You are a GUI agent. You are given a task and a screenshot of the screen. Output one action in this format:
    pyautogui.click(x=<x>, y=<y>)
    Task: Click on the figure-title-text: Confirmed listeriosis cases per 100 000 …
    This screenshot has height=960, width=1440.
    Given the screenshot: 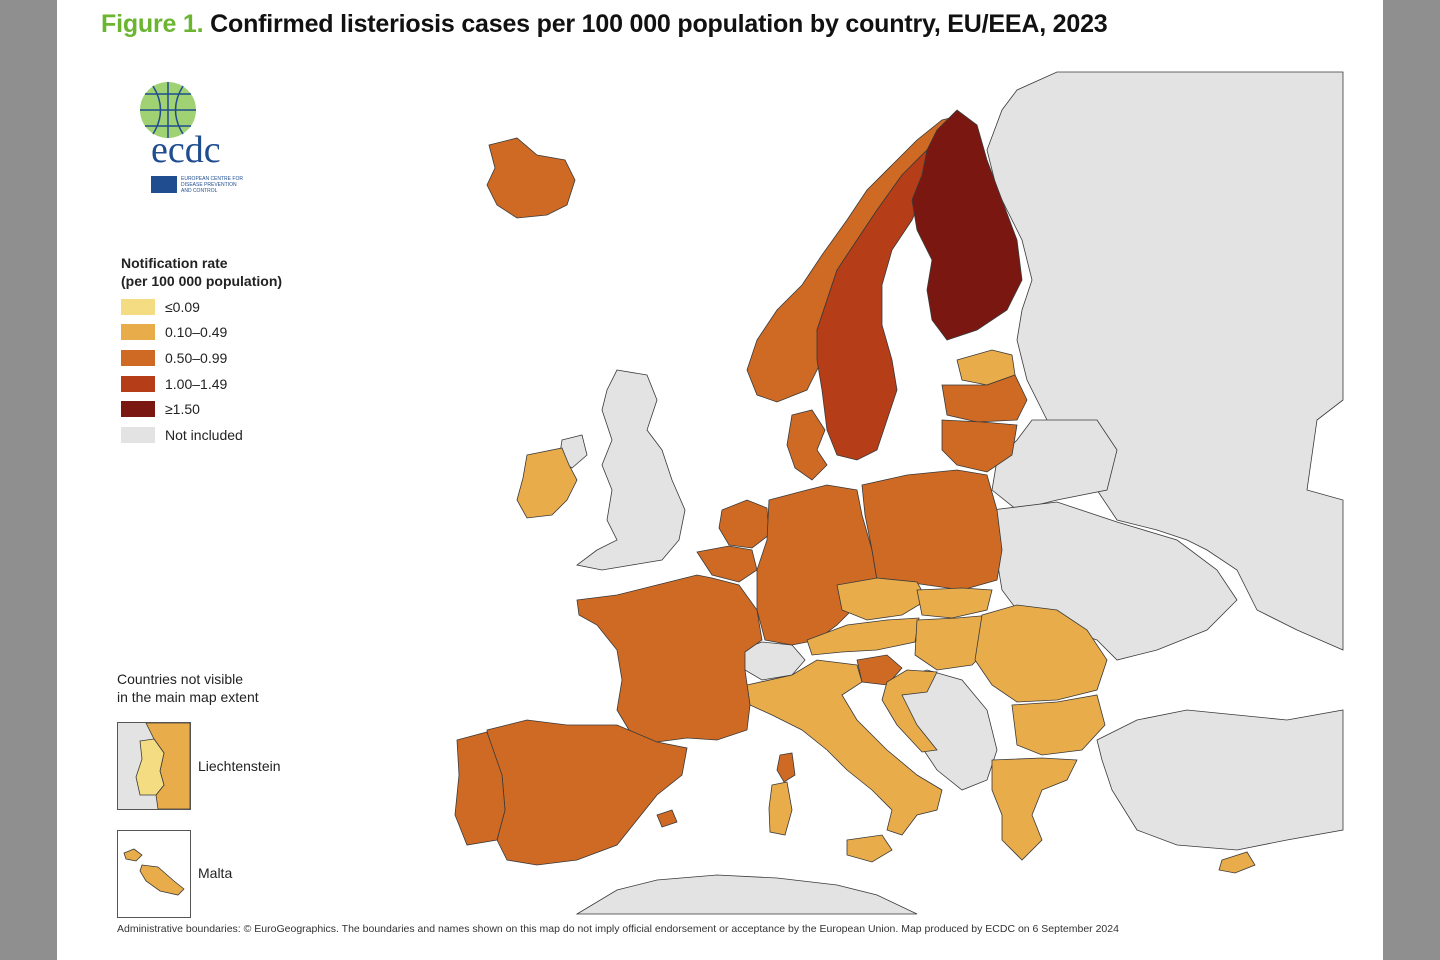 What is the action you would take?
    pyautogui.click(x=659, y=24)
    